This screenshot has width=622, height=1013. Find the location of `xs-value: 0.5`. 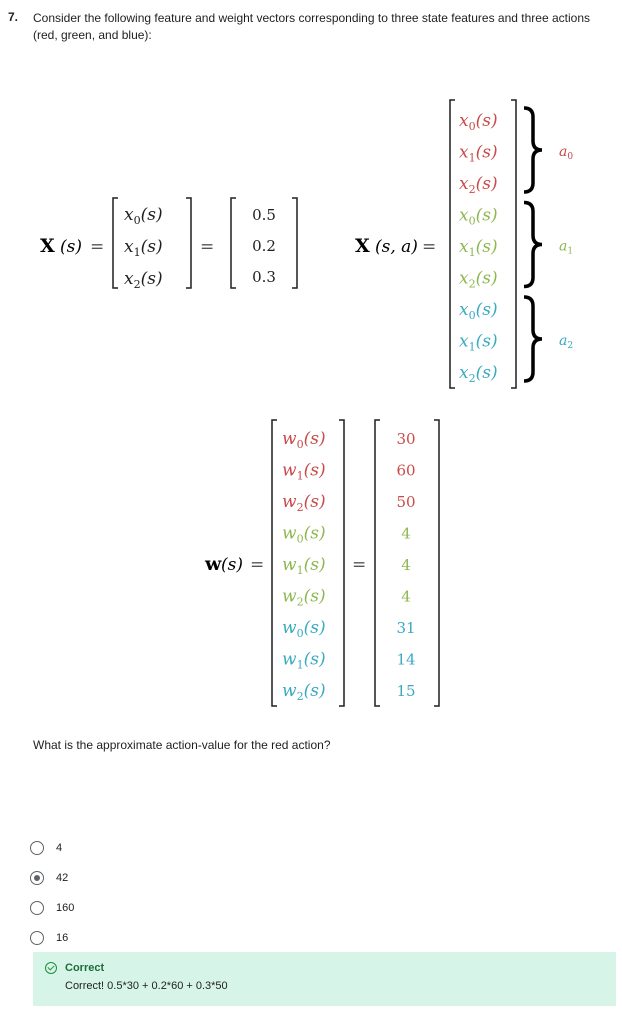

xs-value: 0.5 is located at coordinates (264, 215).